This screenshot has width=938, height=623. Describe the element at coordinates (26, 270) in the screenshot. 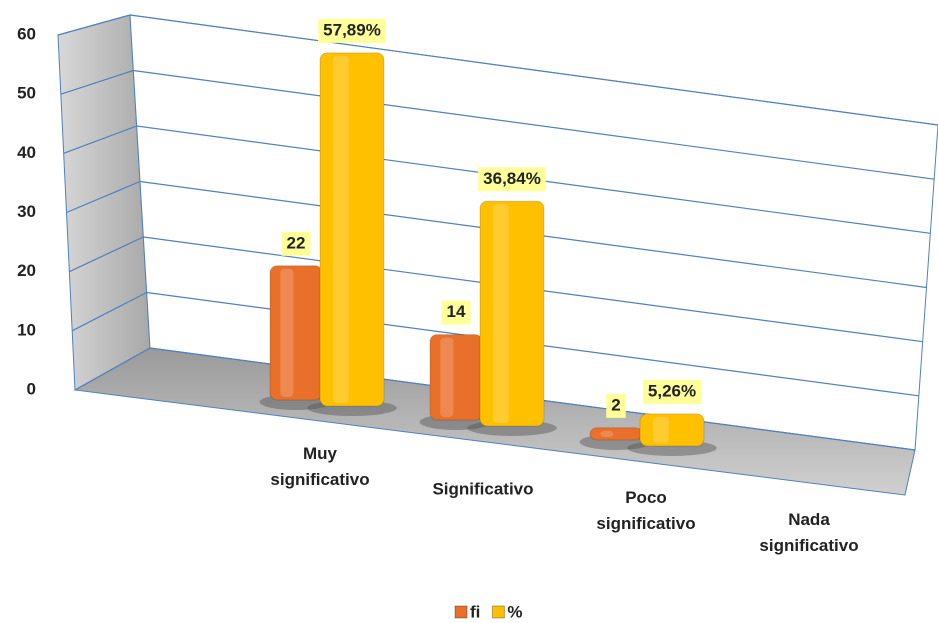

I see `y-tick-label: 20` at that location.